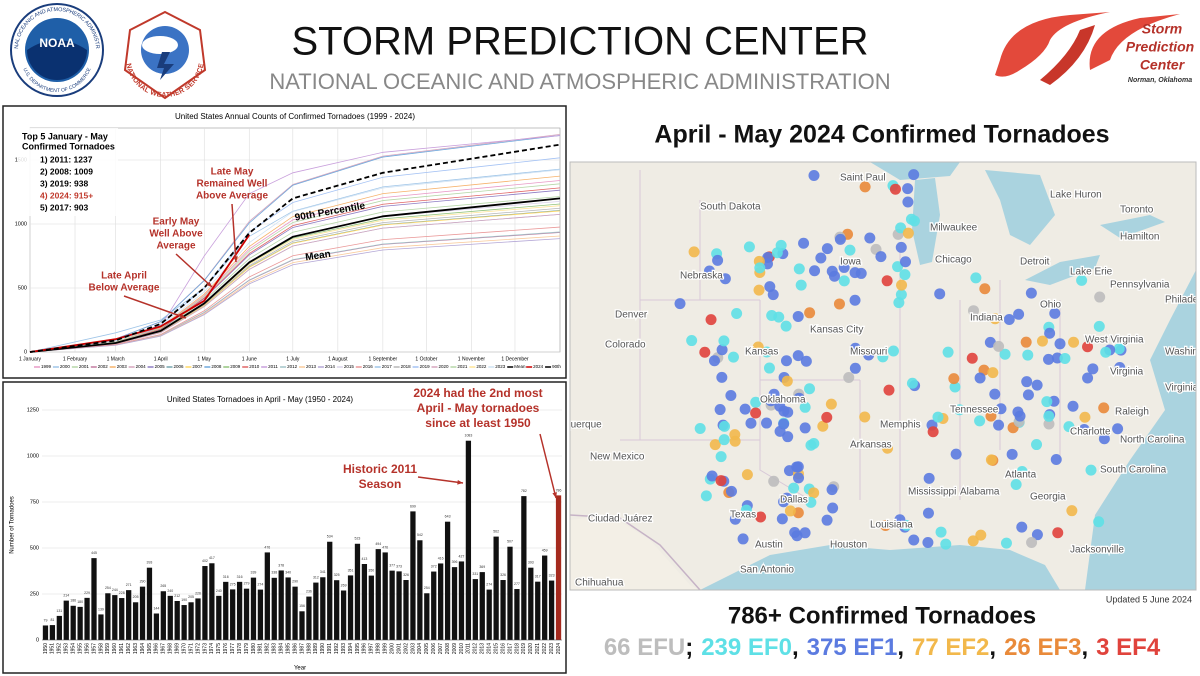 Image resolution: width=1200 pixels, height=676 pixels. Describe the element at coordinates (517, 648) in the screenshot. I see `x-tick-label: 2018` at that location.